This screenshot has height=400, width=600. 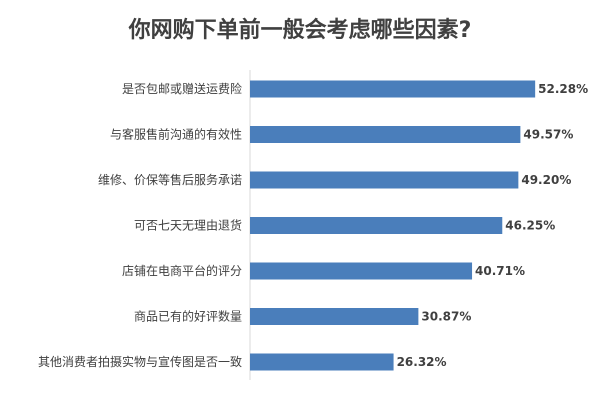 What do you see at coordinates (446, 317) in the screenshot?
I see `value-label-5: 30.87%` at bounding box center [446, 317].